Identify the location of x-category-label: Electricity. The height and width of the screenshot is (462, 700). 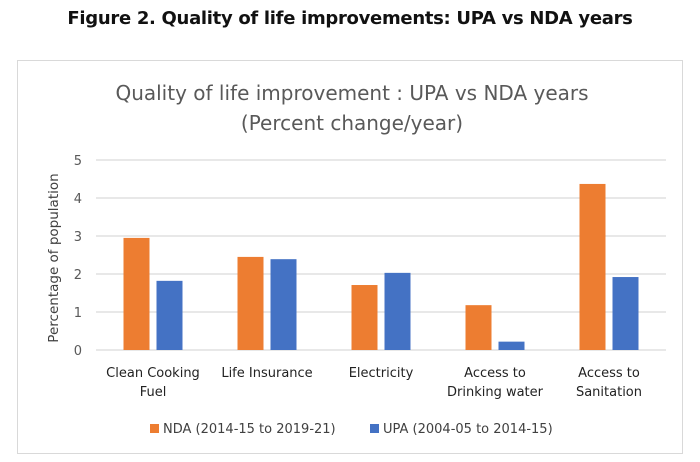
(381, 373).